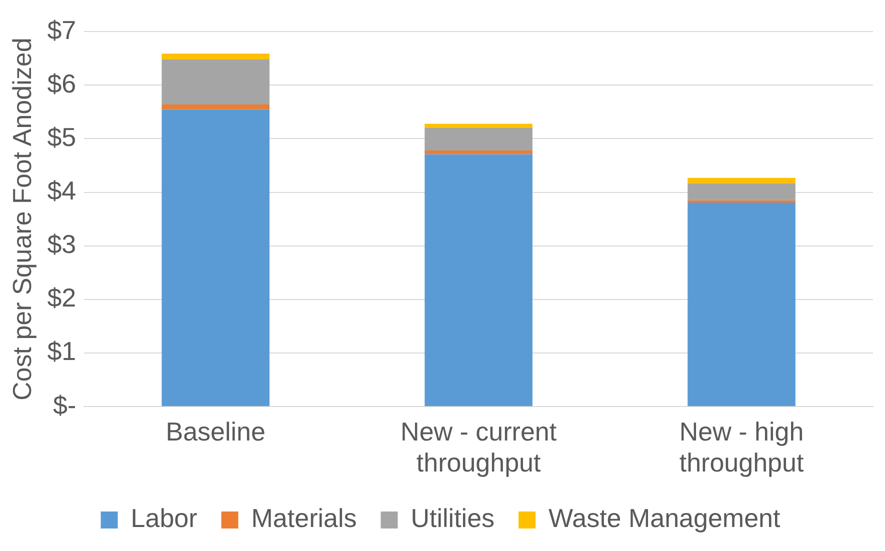 This screenshot has width=885, height=551. Describe the element at coordinates (479, 447) in the screenshot. I see `x-tick-label: New - current throughput` at that location.